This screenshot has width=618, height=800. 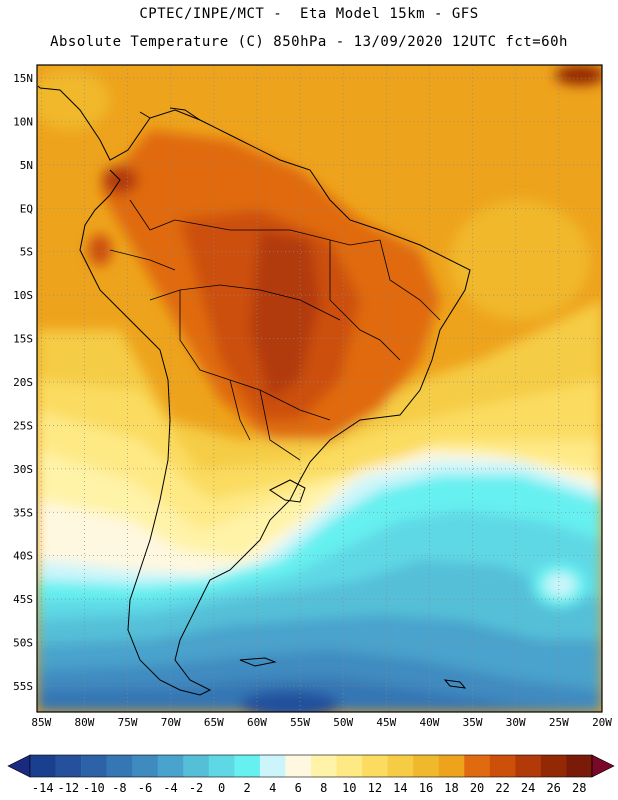 I want to click on lon-tick-label: 80W, so click(x=85, y=722).